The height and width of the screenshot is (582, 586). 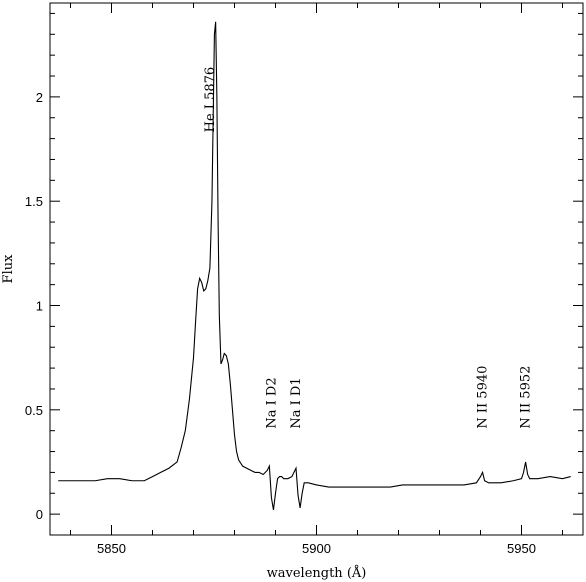 I want to click on y-tick-label: 0, so click(x=39, y=514).